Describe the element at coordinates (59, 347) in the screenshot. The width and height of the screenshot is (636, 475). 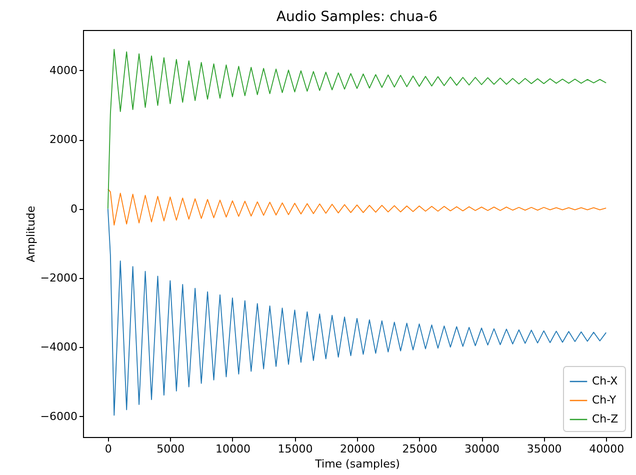
I see `y-tick-label: −4000` at that location.